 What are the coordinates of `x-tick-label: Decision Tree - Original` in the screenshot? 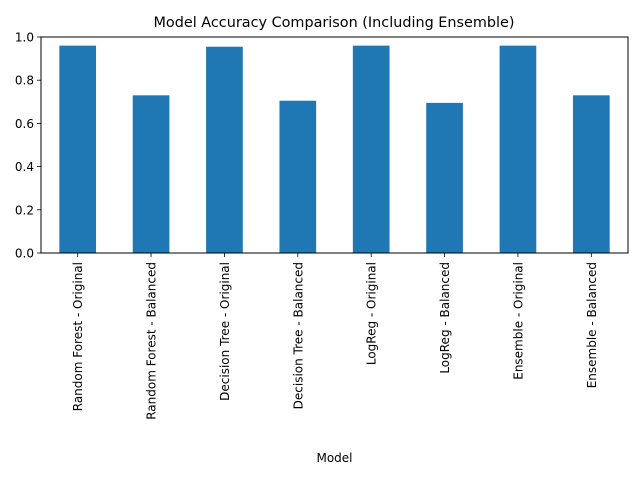 It's located at (225, 331).